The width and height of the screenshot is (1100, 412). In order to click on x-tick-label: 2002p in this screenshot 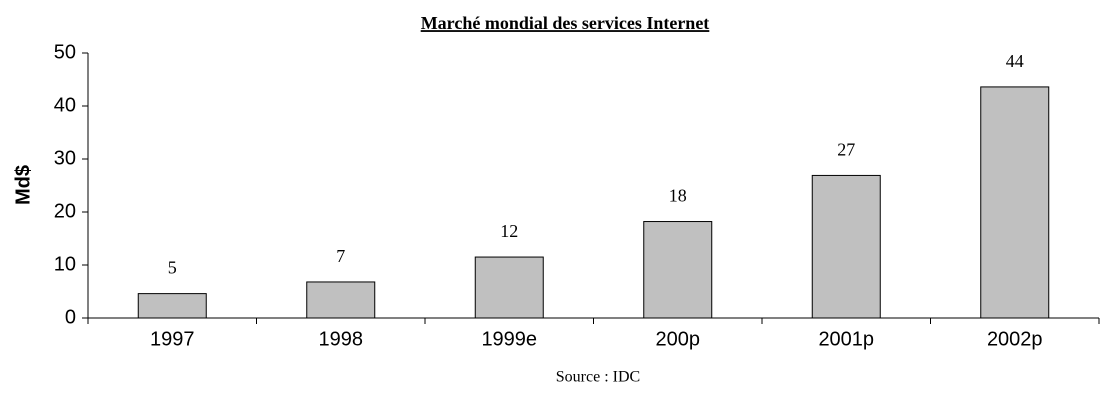, I will do `click(1015, 339)`.